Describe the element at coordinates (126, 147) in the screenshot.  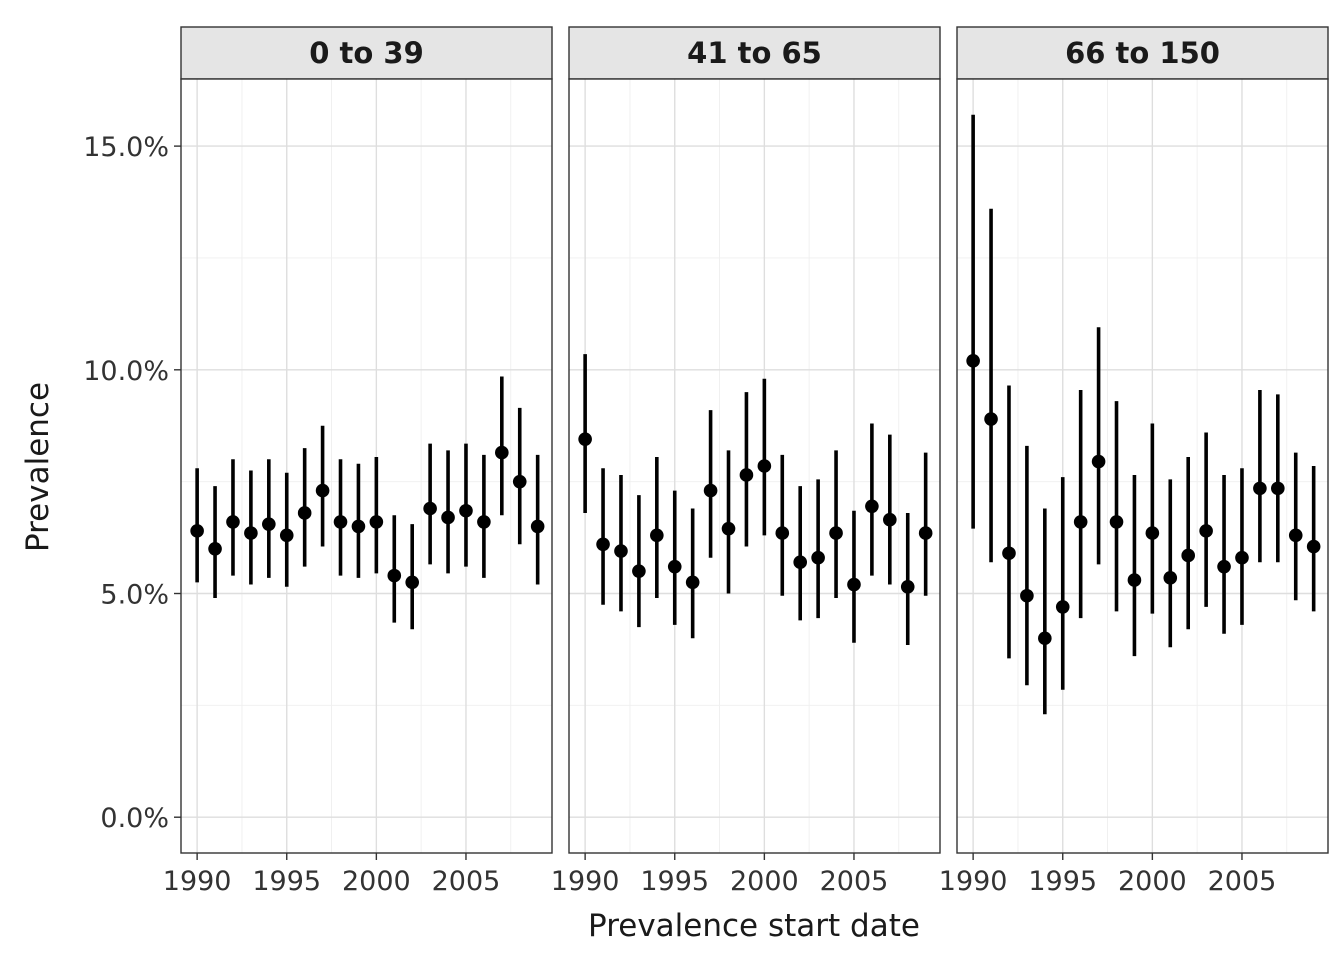
I see `y-tick-label: 15.0%` at that location.